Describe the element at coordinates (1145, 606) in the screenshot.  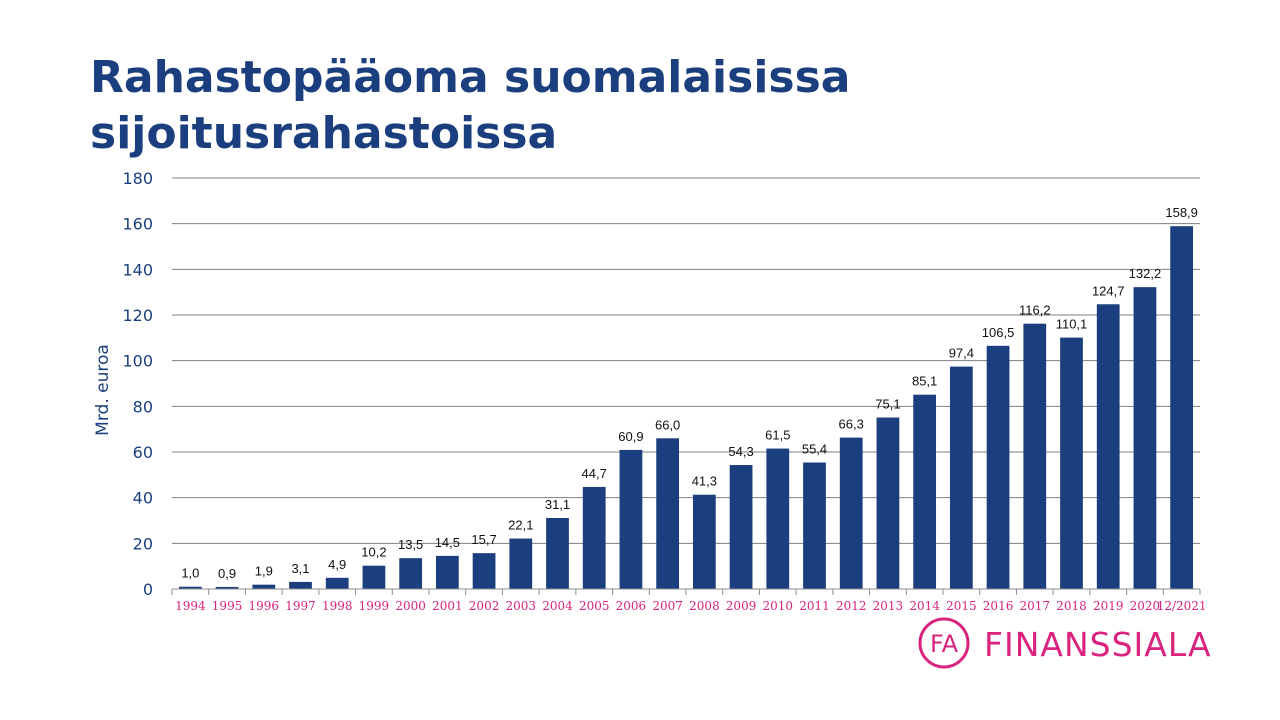
I see `x-tick-label: 2020` at that location.